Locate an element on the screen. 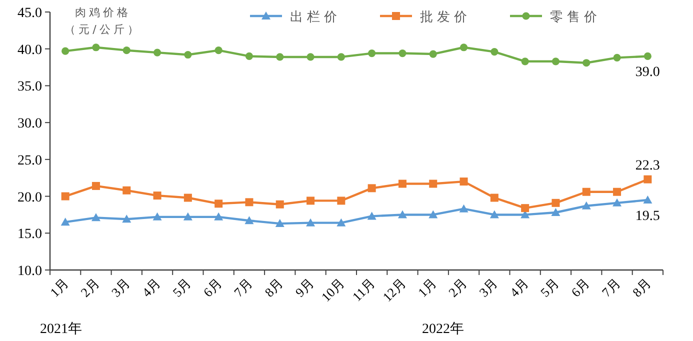  data-label: 39.0 is located at coordinates (647, 72).